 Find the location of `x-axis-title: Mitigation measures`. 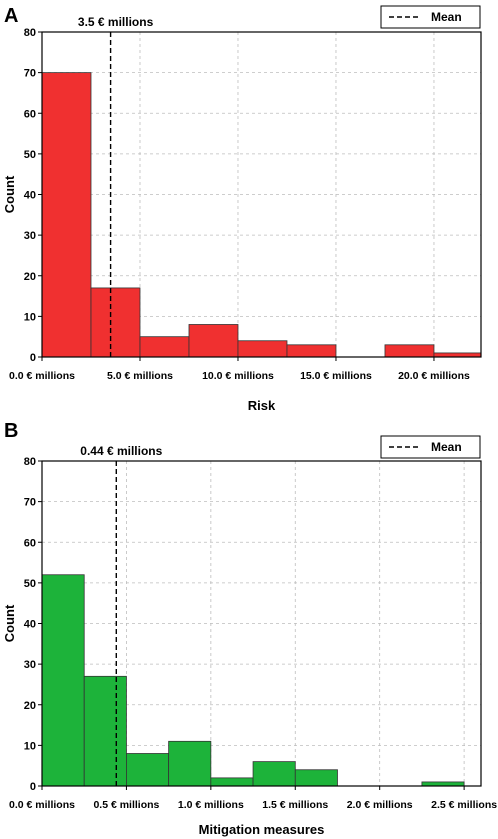

x-axis-title: Mitigation measures is located at coordinates (262, 829).